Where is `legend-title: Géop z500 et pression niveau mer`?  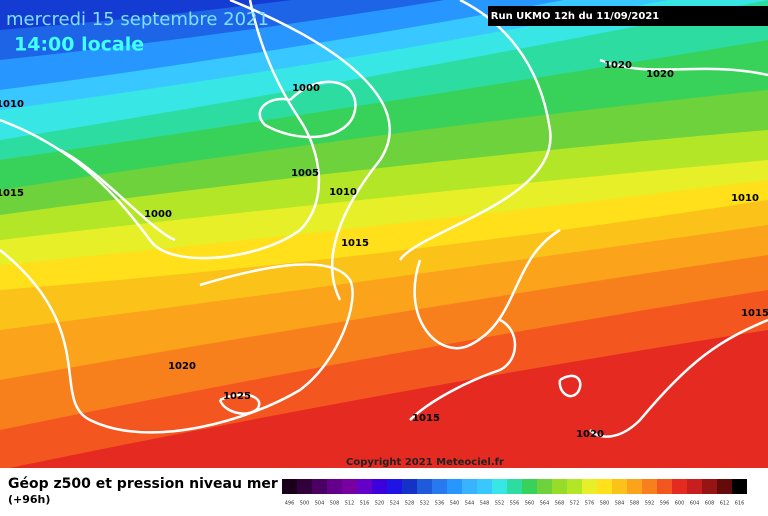 legend-title: Géop z500 et pression niveau mer is located at coordinates (143, 484).